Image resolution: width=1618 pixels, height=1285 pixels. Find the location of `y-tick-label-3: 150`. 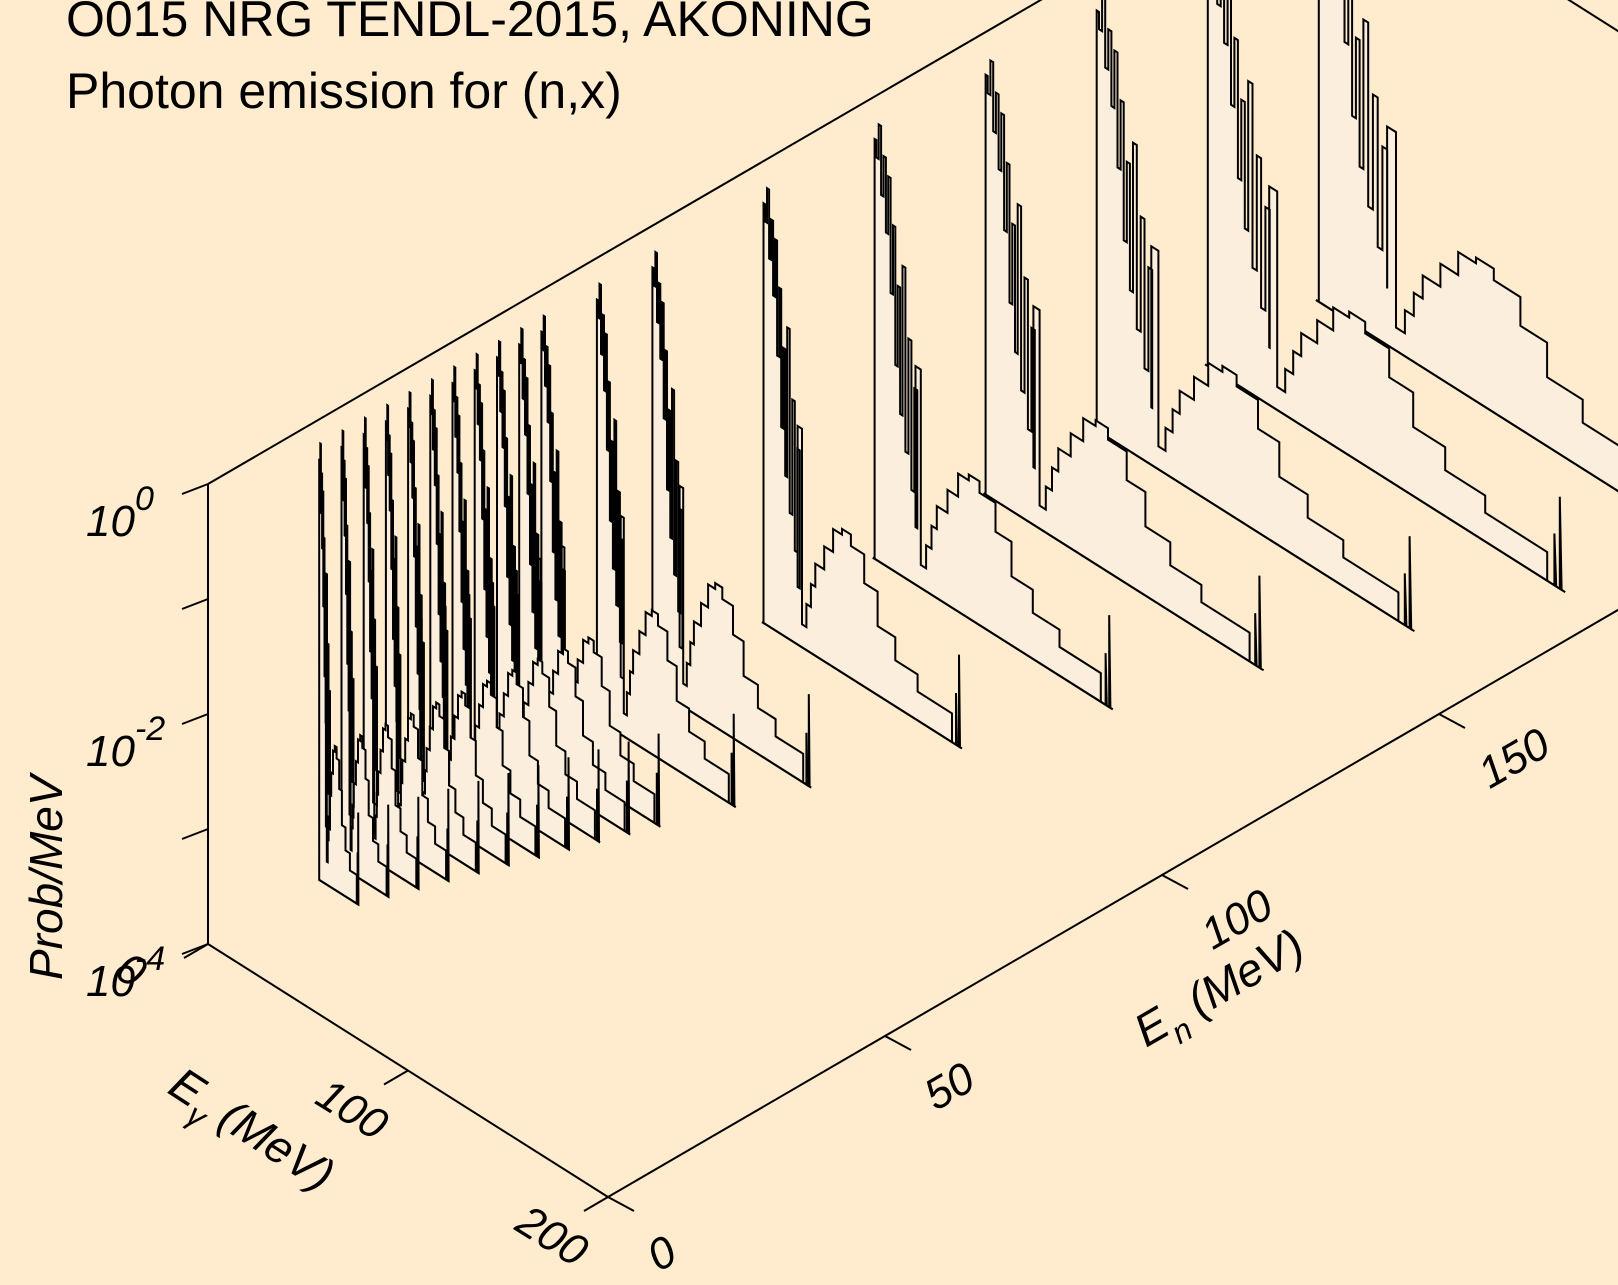

y-tick-label-3: 150 is located at coordinates (1514, 758).